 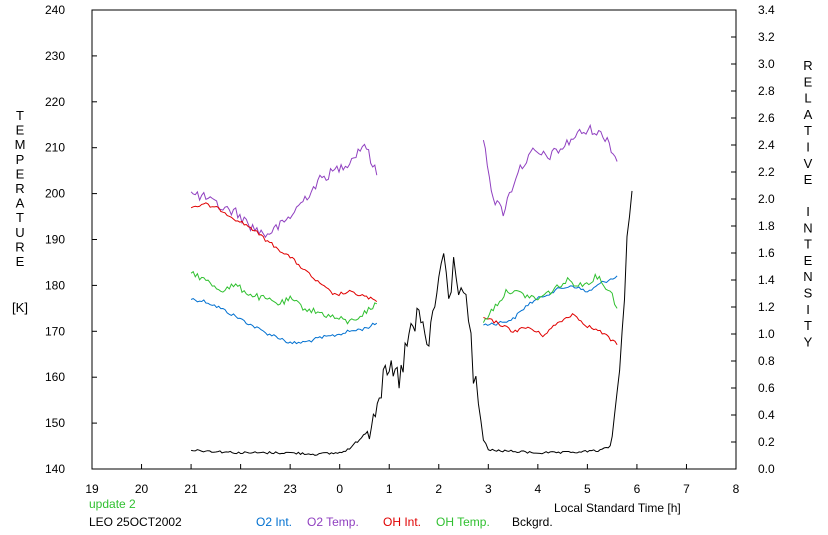 I want to click on legend-entry: OH Temp., so click(x=463, y=522).